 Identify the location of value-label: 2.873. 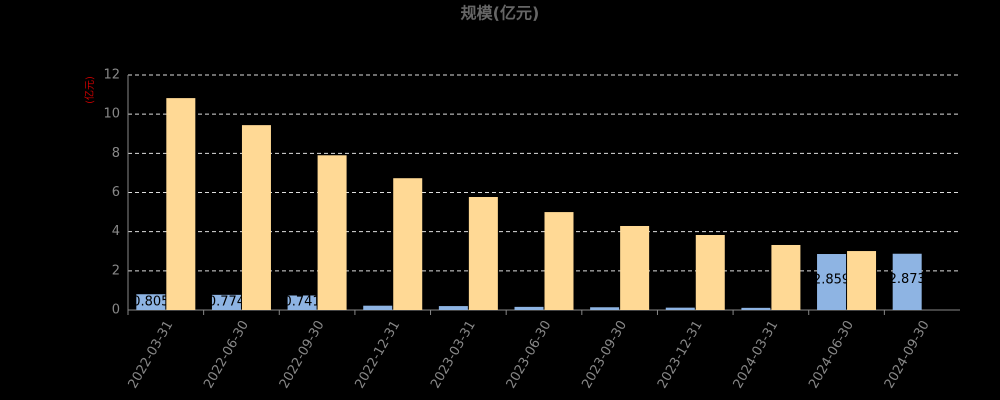
(907, 279).